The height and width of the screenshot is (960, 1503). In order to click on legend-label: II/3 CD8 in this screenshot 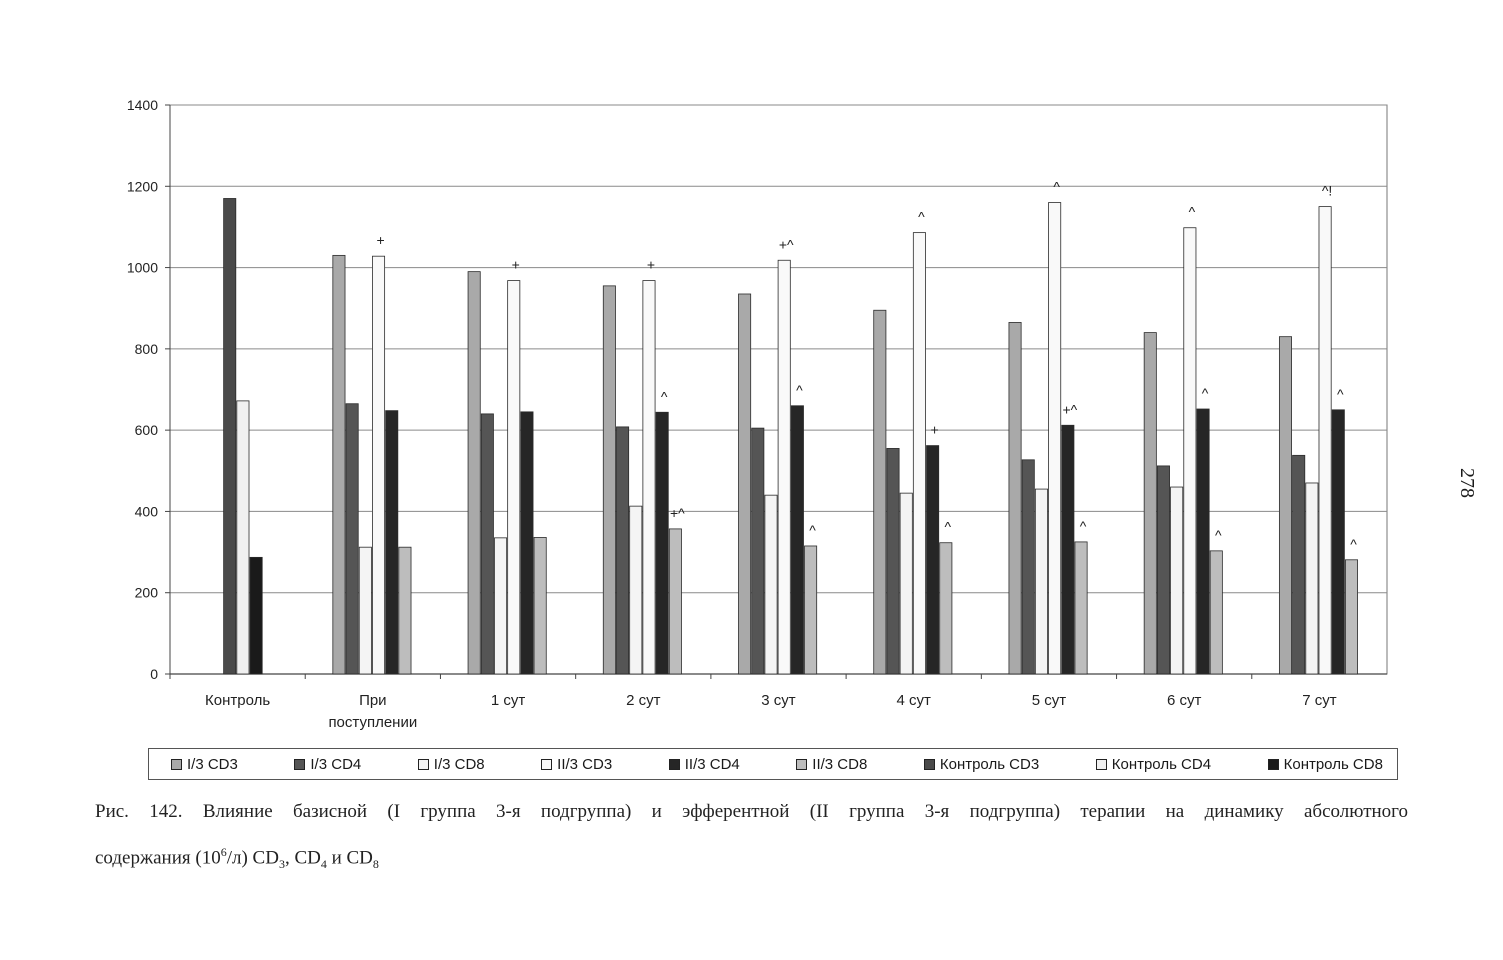, I will do `click(840, 764)`.